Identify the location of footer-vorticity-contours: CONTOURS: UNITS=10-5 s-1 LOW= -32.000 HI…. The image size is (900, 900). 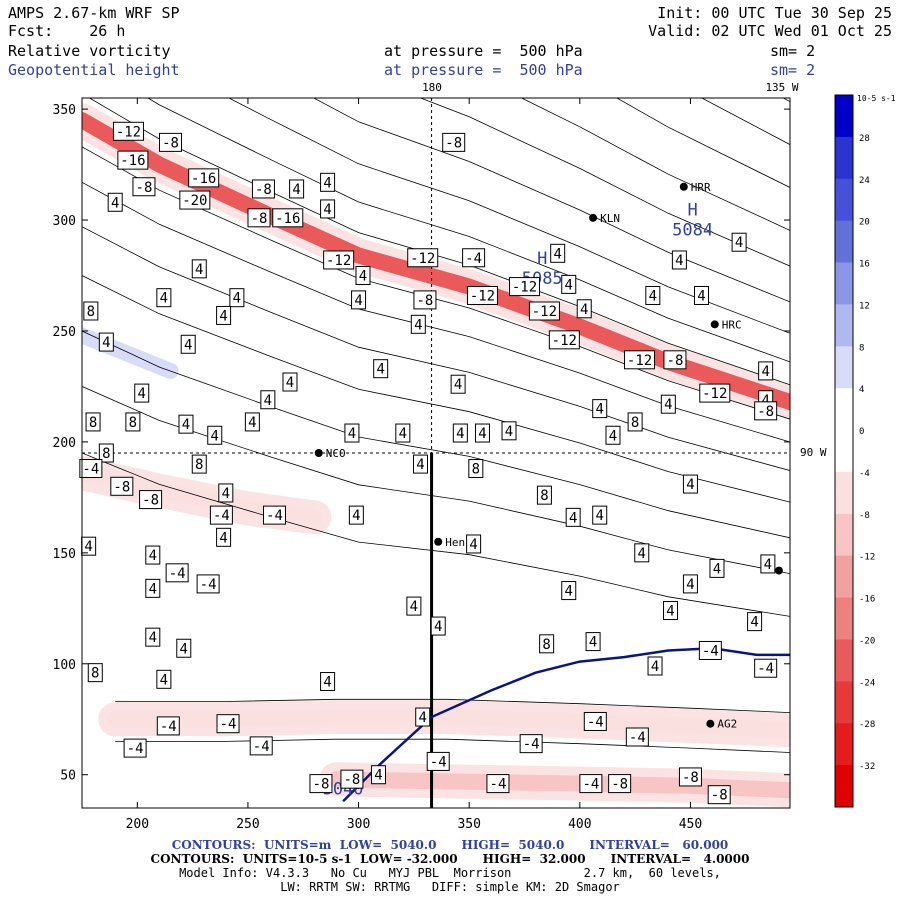
(450, 859).